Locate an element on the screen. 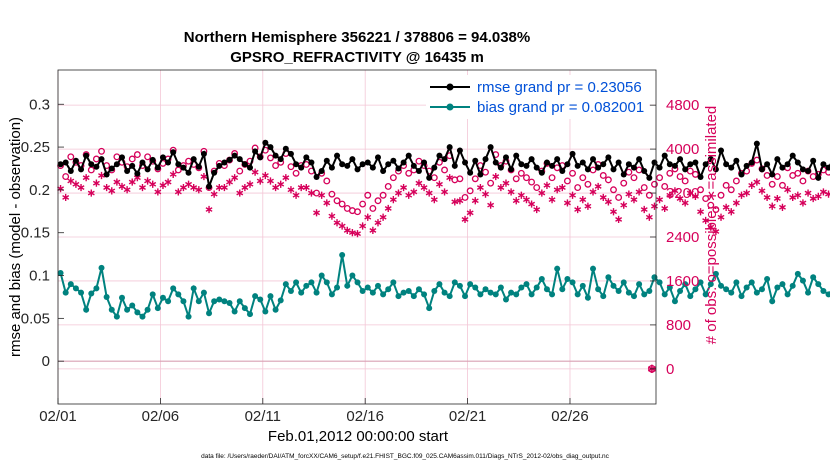 The width and height of the screenshot is (830, 470). y2-tick-label: 2400 is located at coordinates (682, 237).